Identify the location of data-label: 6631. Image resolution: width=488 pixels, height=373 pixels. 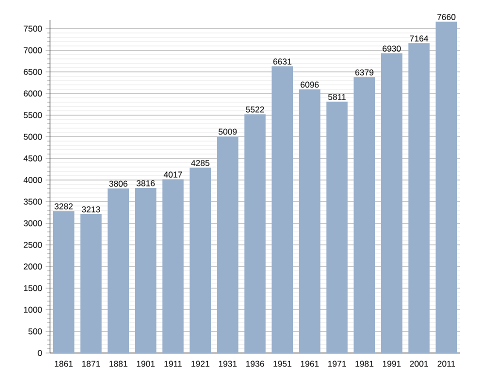
(282, 61).